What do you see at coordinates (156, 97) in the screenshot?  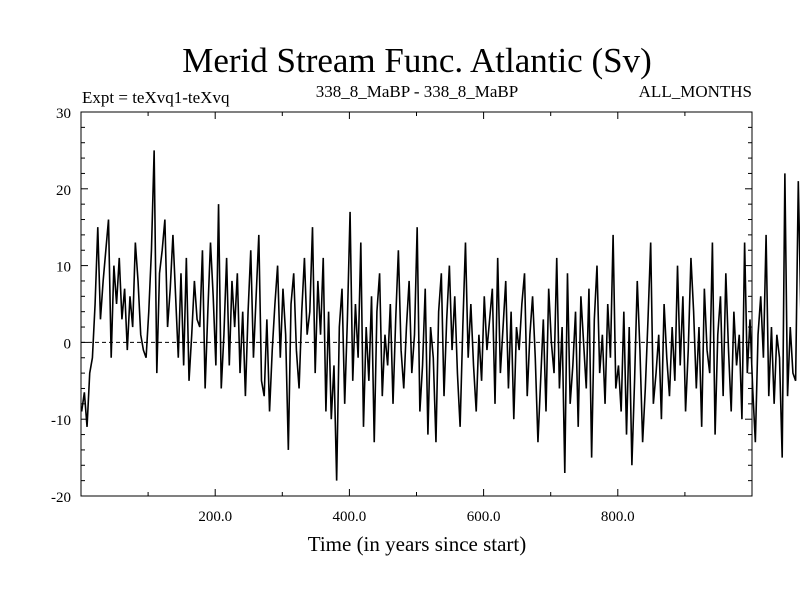 I see `subtitle-left: Expt = teXvq1-teXvq` at bounding box center [156, 97].